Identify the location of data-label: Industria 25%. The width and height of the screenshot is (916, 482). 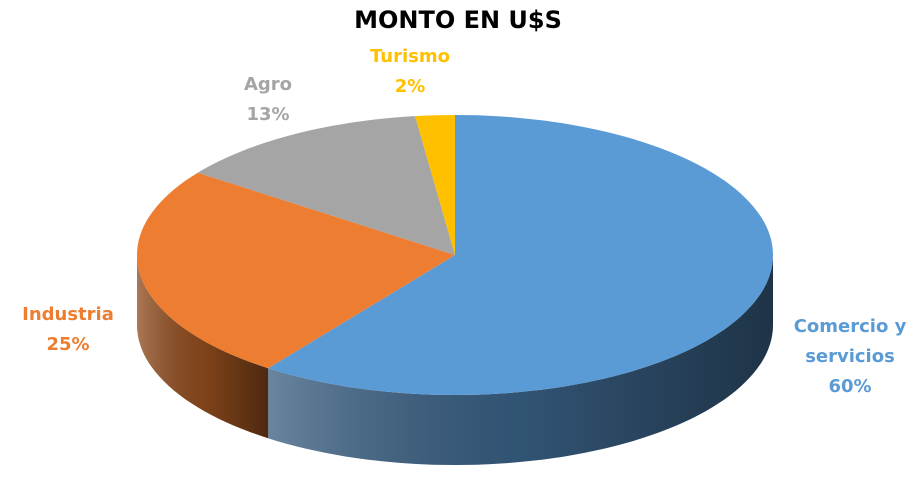
(68, 330).